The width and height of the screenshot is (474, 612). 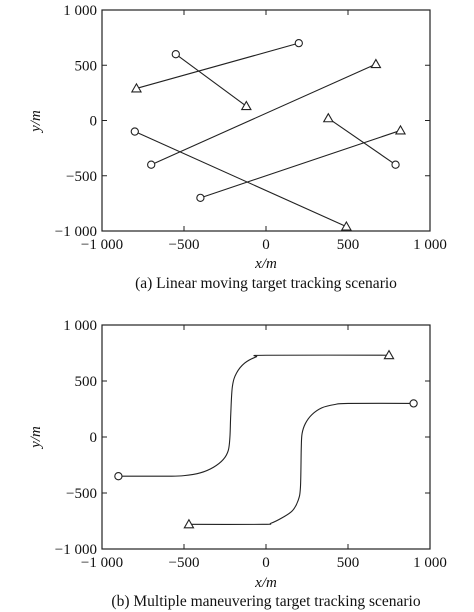 I want to click on panel-b-y-tick-label: −1 000, so click(x=76, y=550).